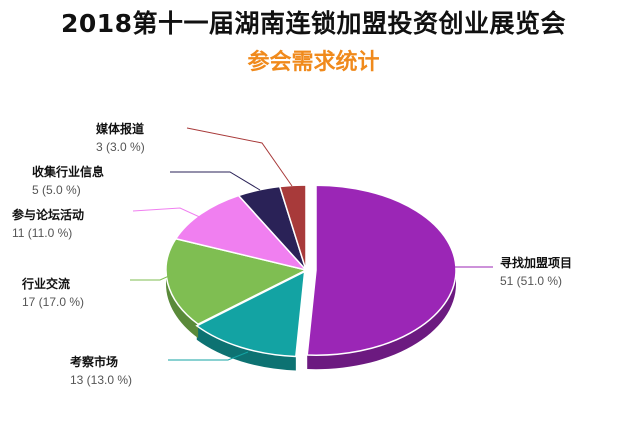  Describe the element at coordinates (53, 302) in the screenshot. I see `slice-value-label: 17 (17.0 %)` at that location.